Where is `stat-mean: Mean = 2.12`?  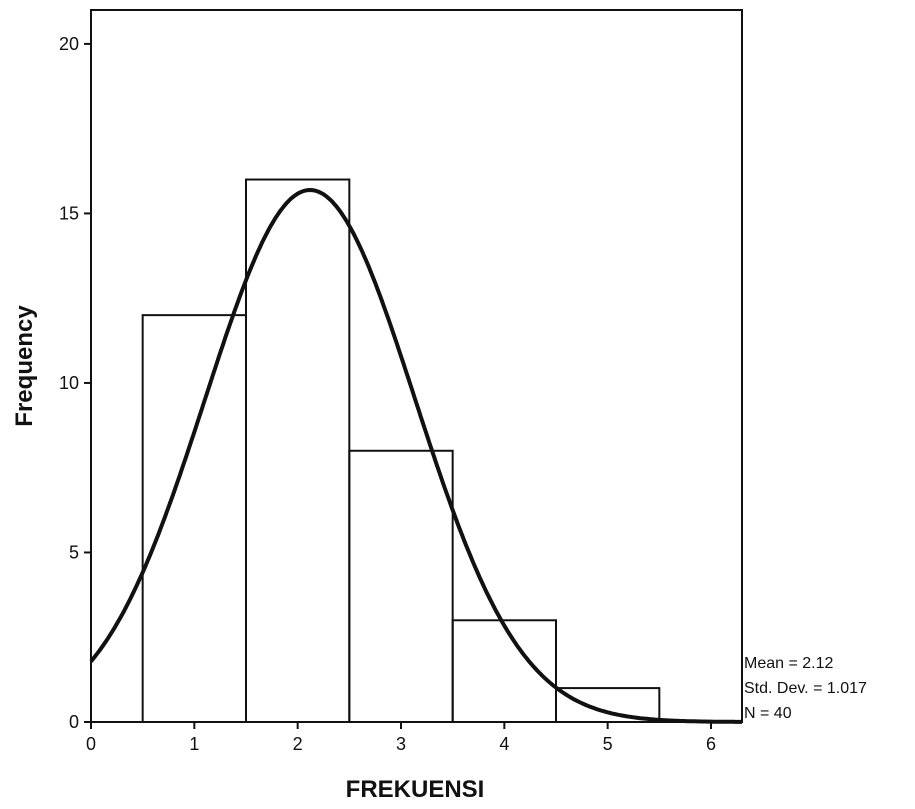 stat-mean: Mean = 2.12 is located at coordinates (789, 663).